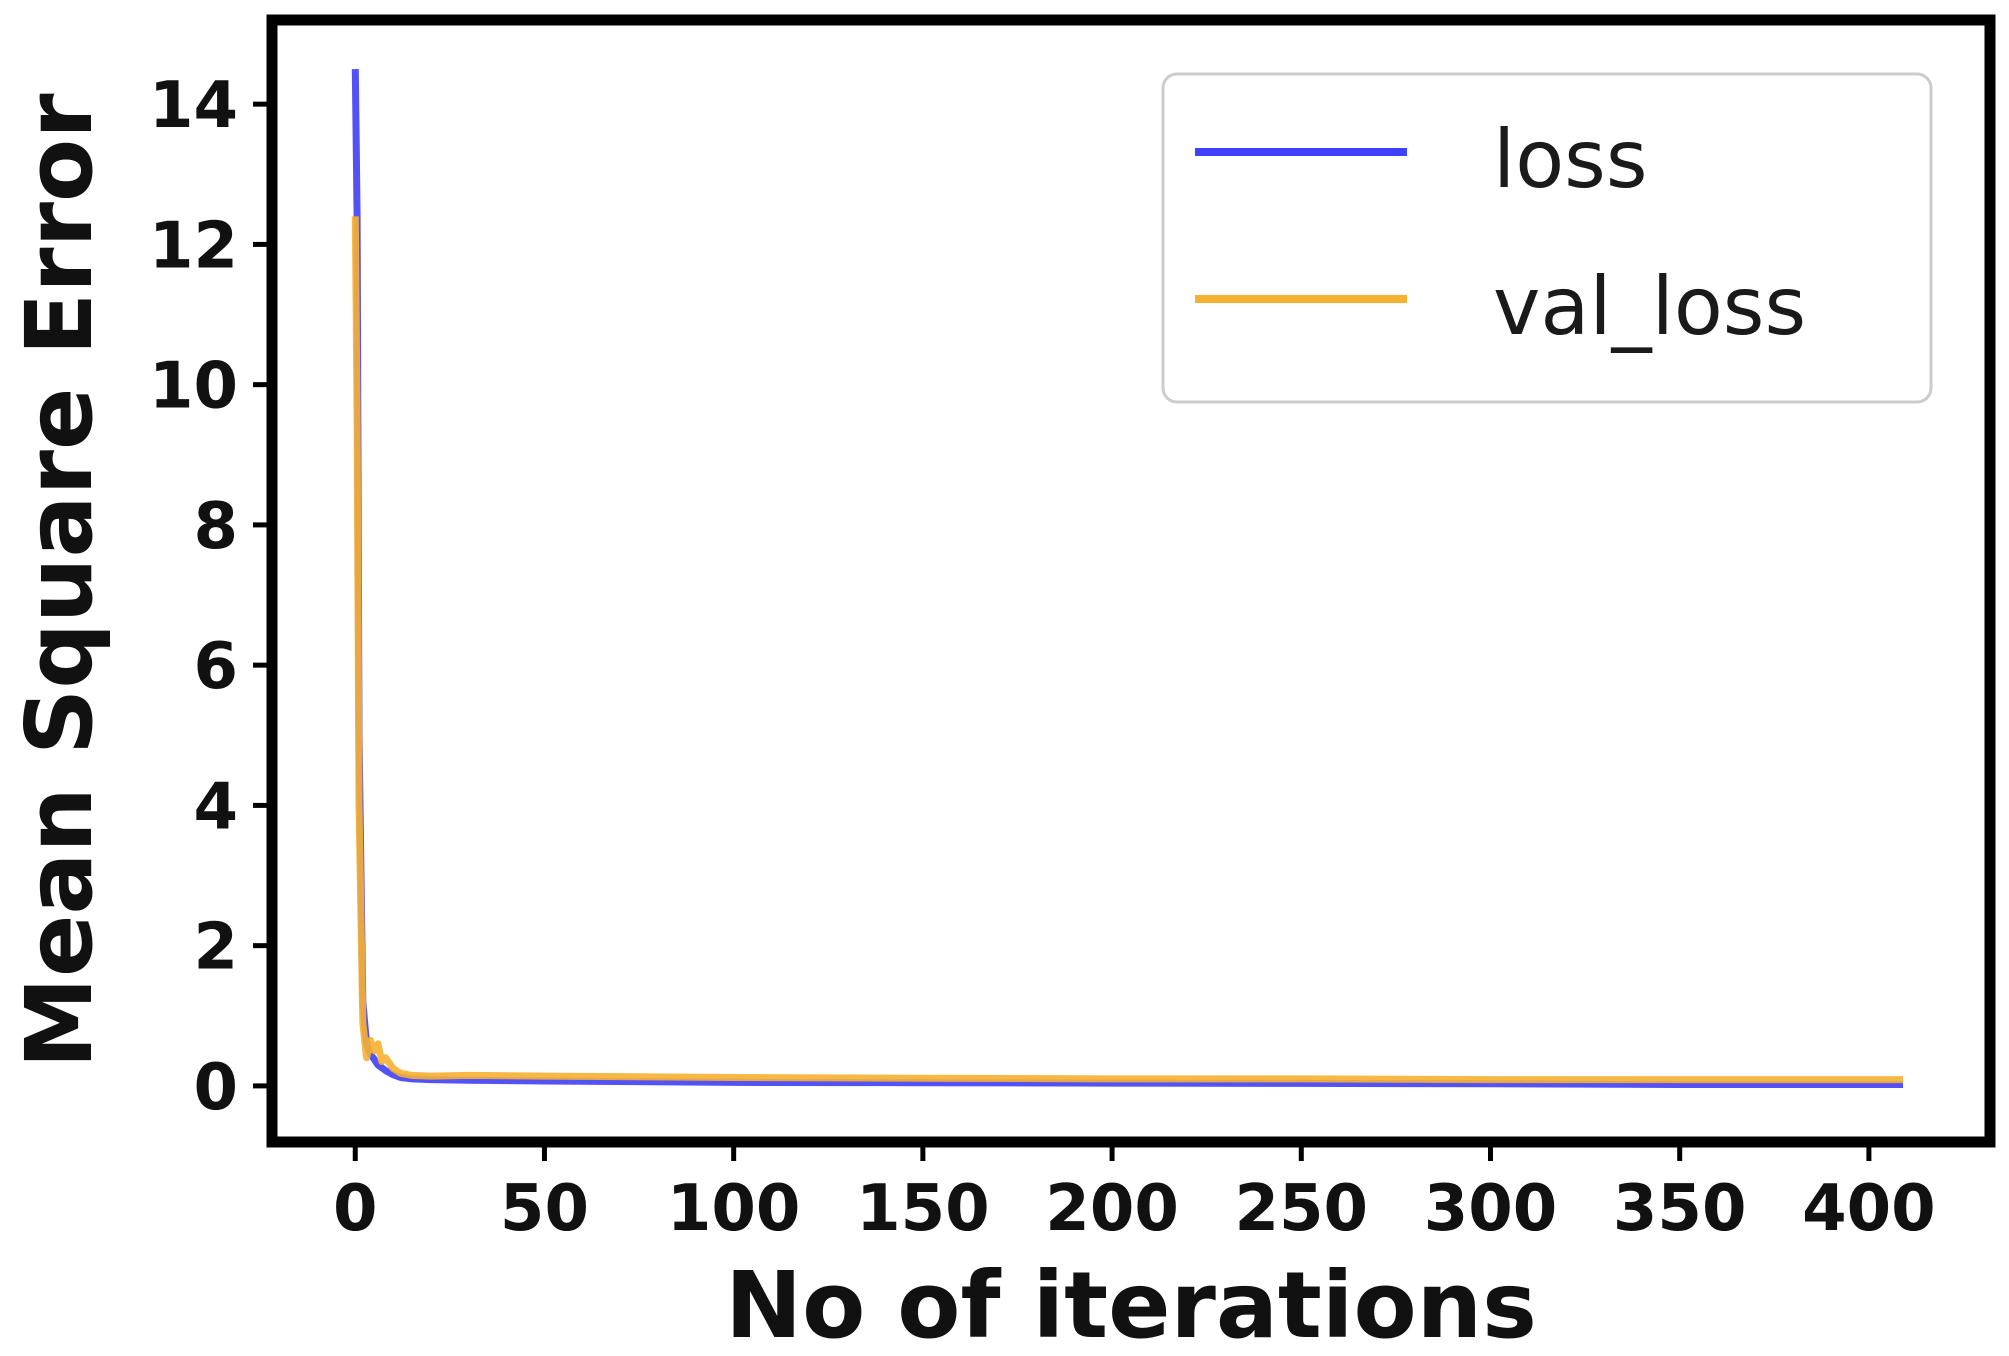 The image size is (2009, 1356). Describe the element at coordinates (734, 1209) in the screenshot. I see `x-tick-label: 100` at that location.